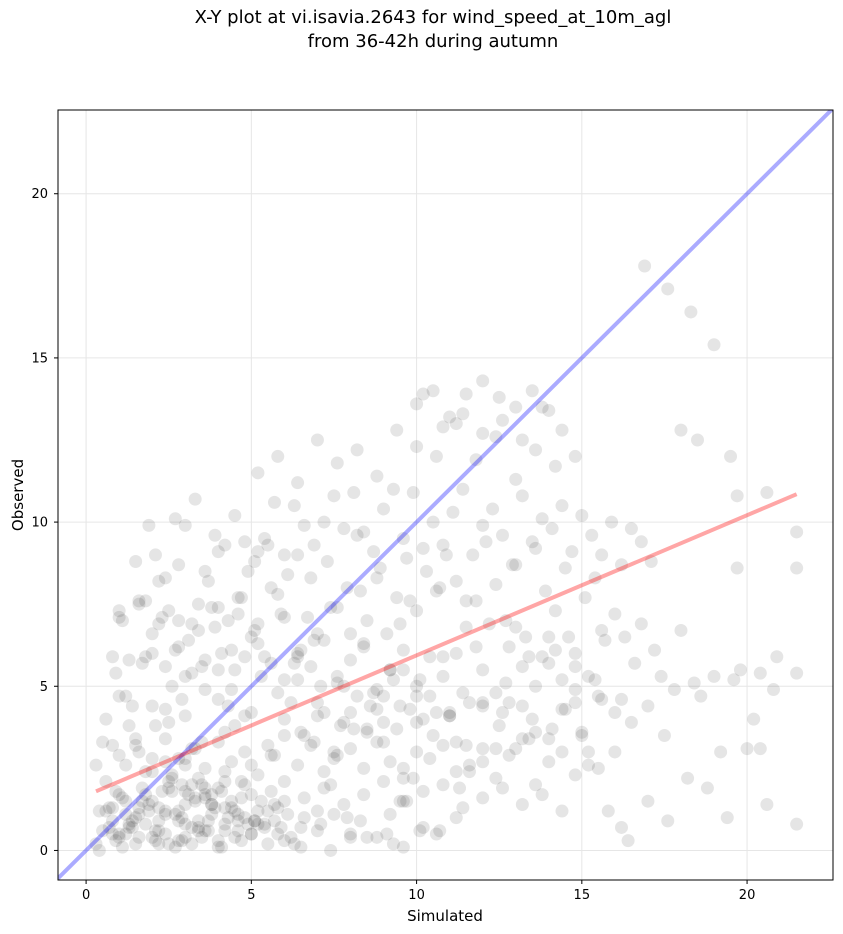  What do you see at coordinates (416, 895) in the screenshot?
I see `x-tick-label: 10` at bounding box center [416, 895].